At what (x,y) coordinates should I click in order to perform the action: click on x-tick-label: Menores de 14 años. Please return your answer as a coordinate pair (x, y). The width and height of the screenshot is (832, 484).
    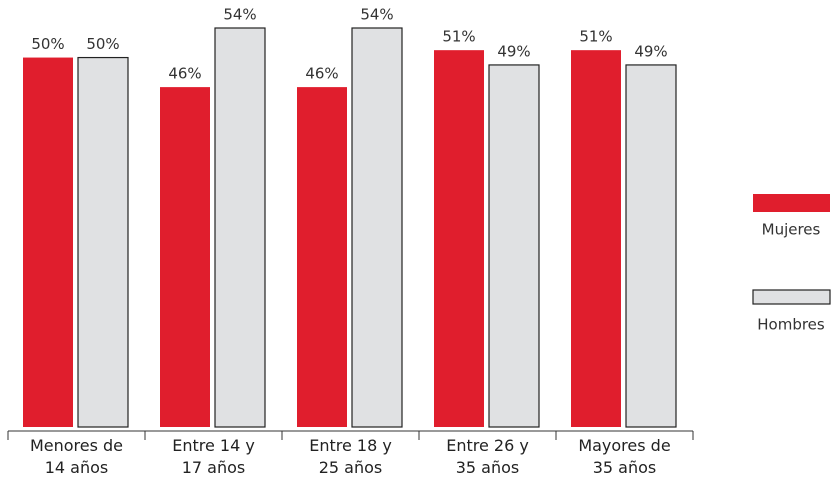
    Looking at the image, I should click on (76, 456).